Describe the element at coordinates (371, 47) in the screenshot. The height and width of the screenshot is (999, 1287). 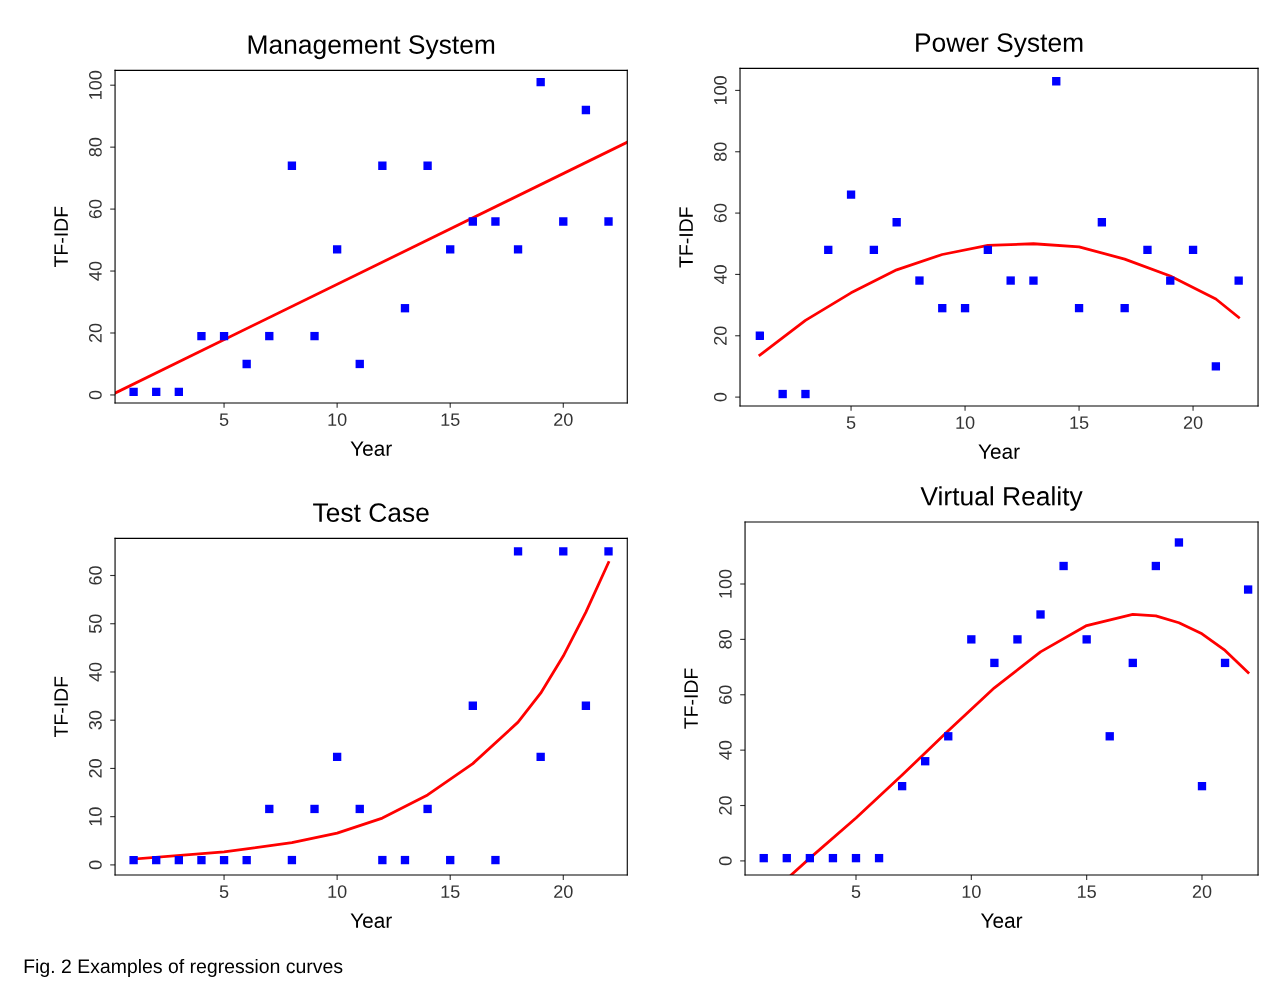
I see `chart-title: Management System` at that location.